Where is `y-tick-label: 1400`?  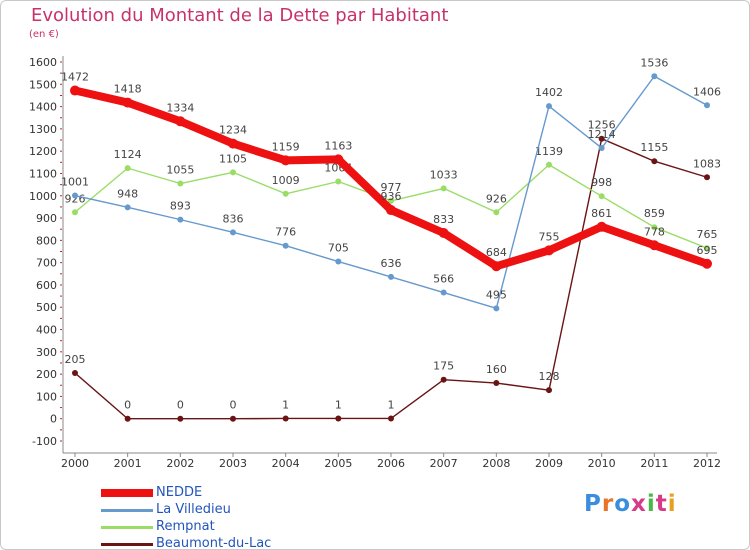
y-tick-label: 1400 is located at coordinates (43, 107).